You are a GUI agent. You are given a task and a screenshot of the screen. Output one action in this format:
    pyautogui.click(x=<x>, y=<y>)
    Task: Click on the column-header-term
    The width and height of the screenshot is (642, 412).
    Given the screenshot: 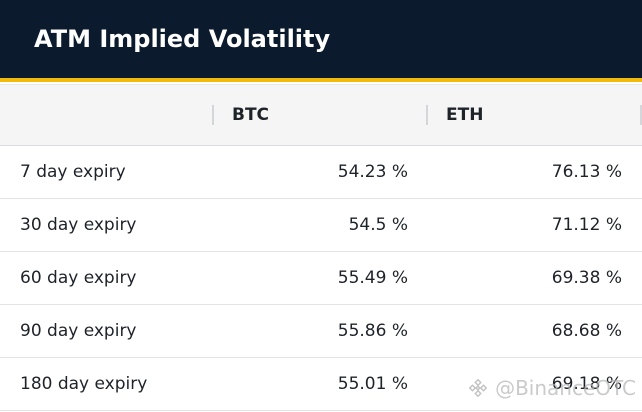 What is the action you would take?
    pyautogui.click(x=106, y=115)
    